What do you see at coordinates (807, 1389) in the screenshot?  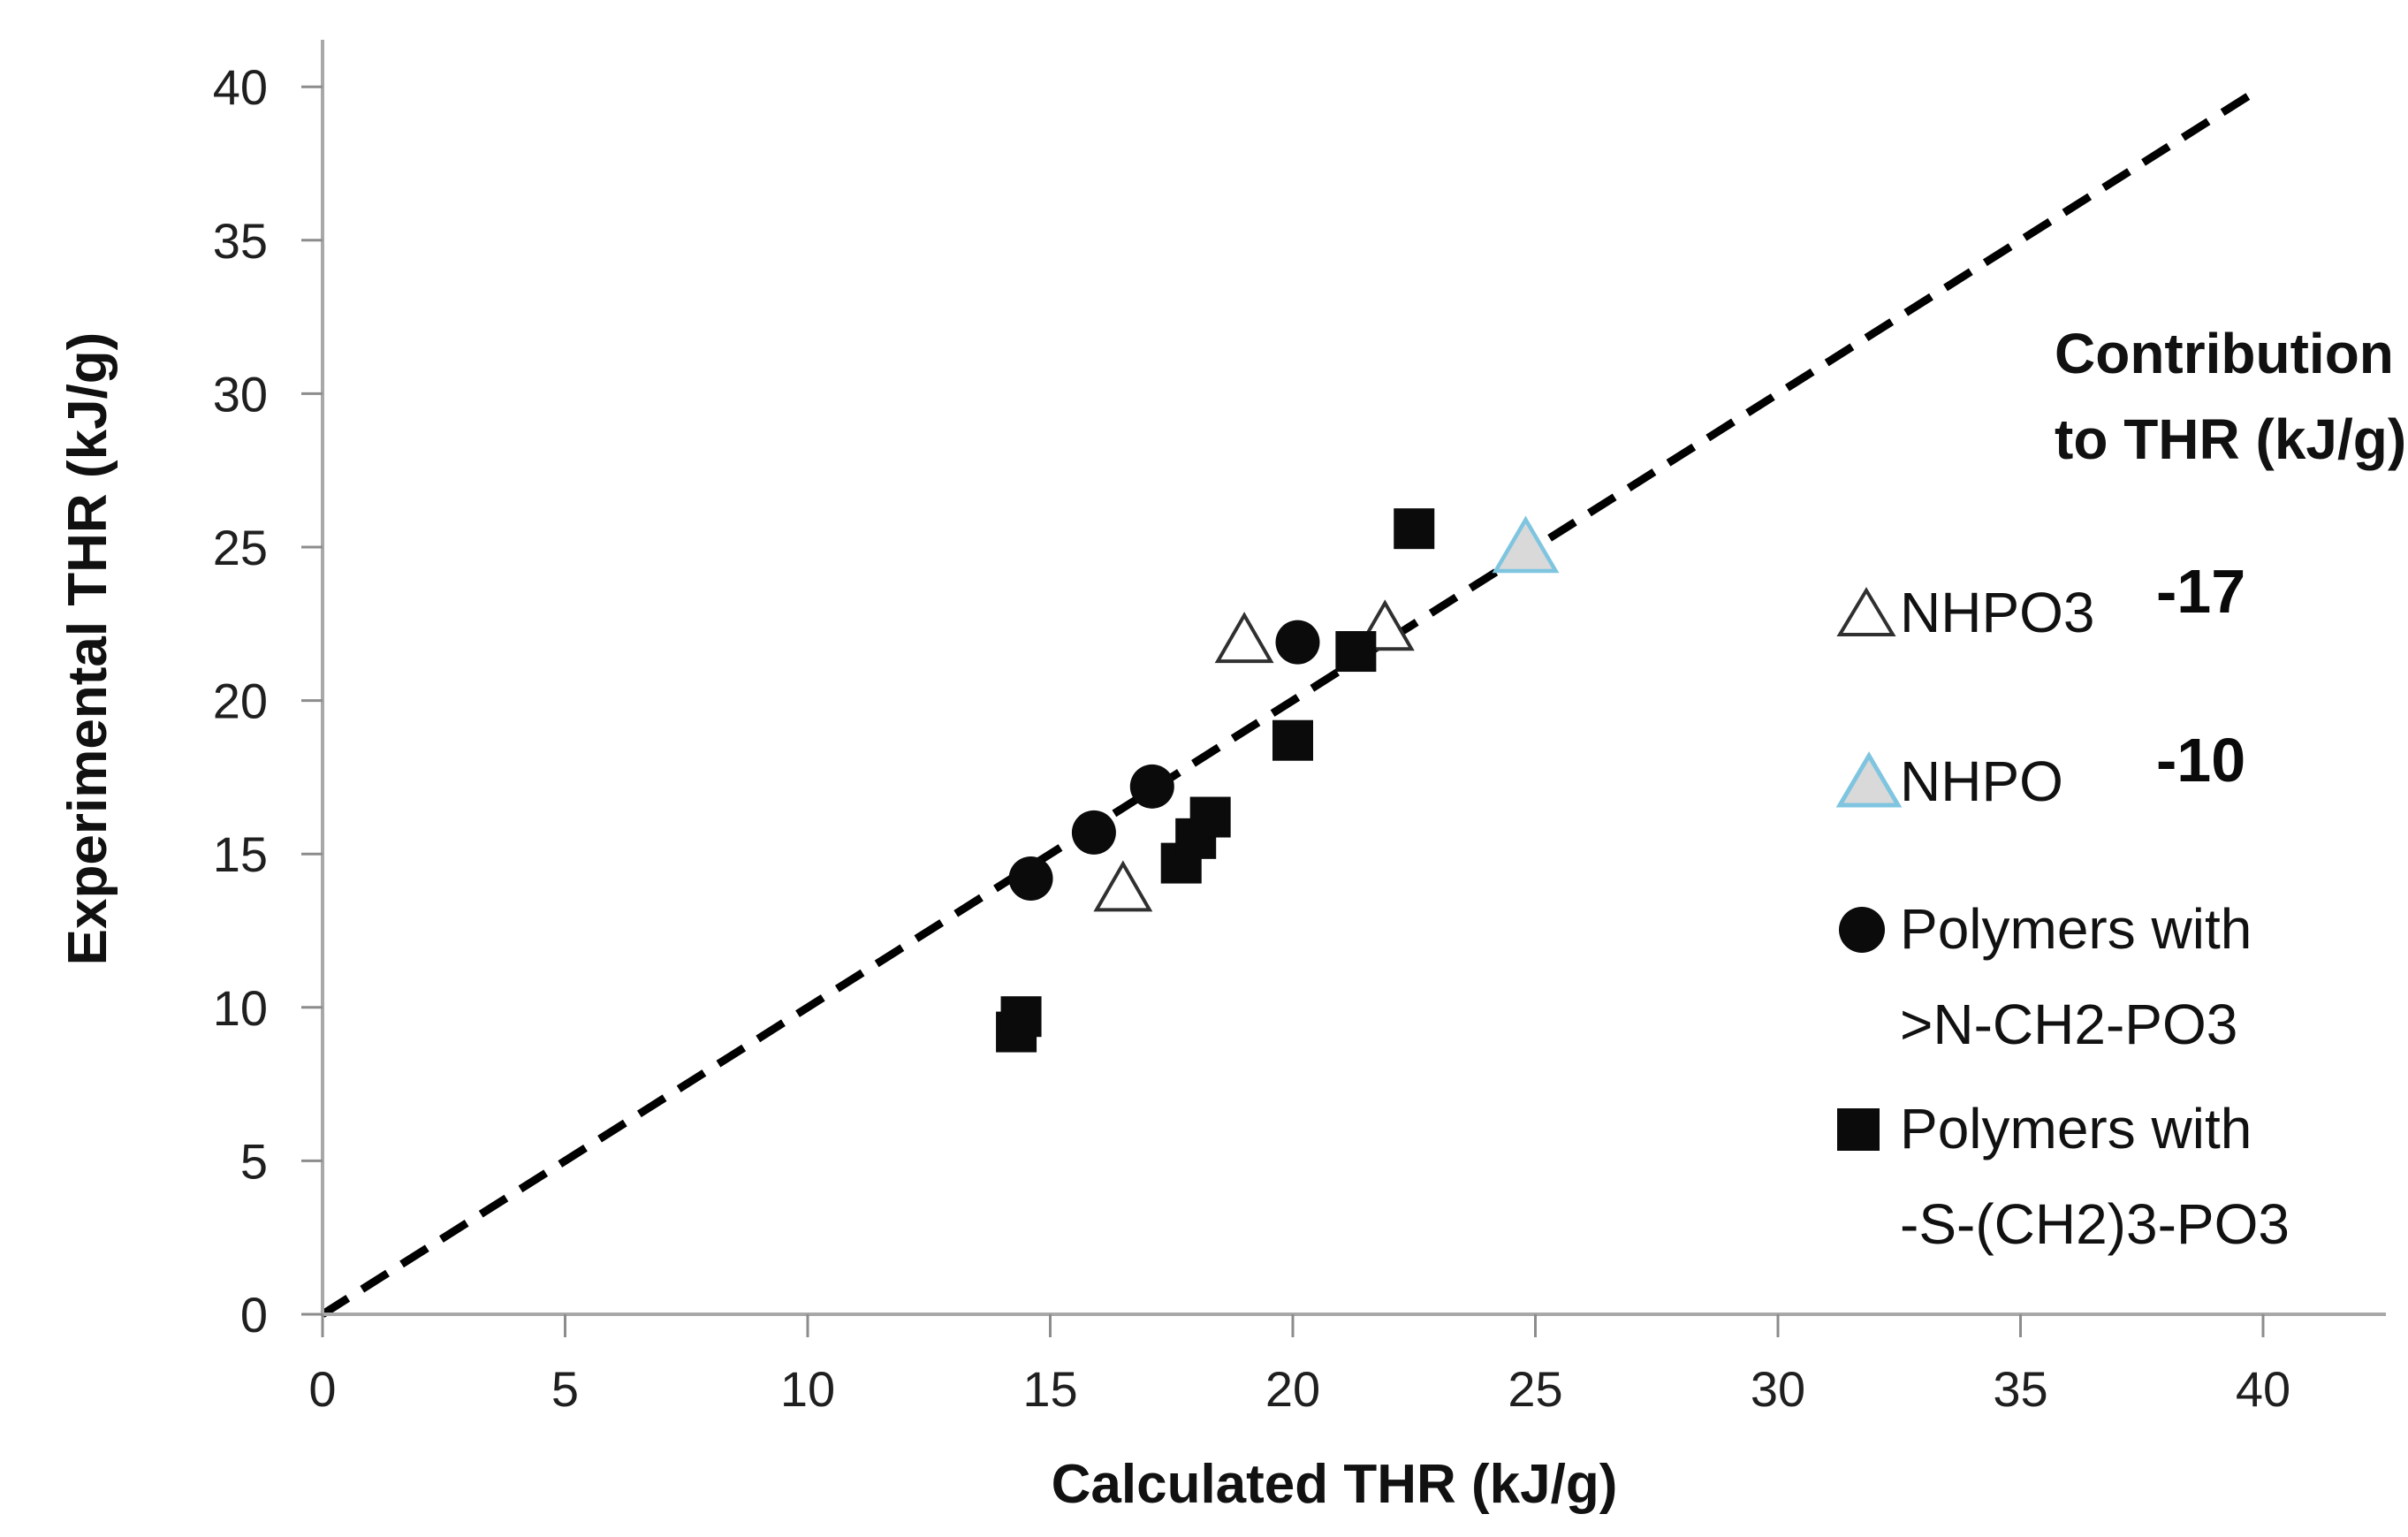 I see `x-tick-label: 10` at bounding box center [807, 1389].